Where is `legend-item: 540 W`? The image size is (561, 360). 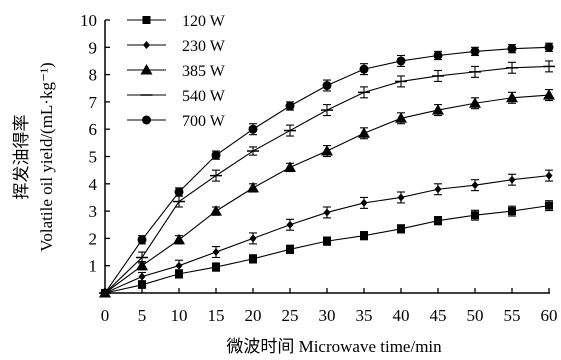
legend-item: 540 W is located at coordinates (176, 96).